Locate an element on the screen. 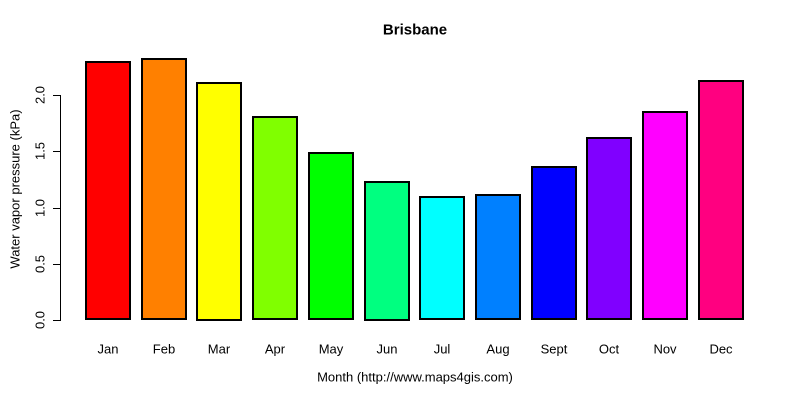 The height and width of the screenshot is (400, 800). x-axis-category-label: Mar is located at coordinates (219, 349).